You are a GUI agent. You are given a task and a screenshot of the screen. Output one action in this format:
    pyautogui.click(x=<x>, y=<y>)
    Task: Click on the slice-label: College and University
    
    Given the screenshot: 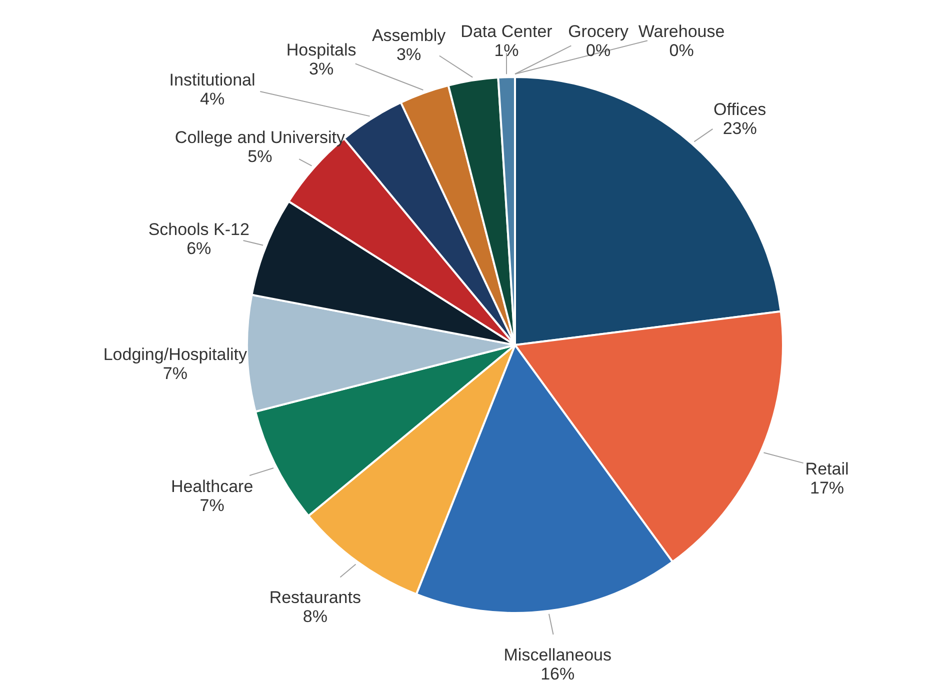 What is the action you would take?
    pyautogui.click(x=260, y=138)
    